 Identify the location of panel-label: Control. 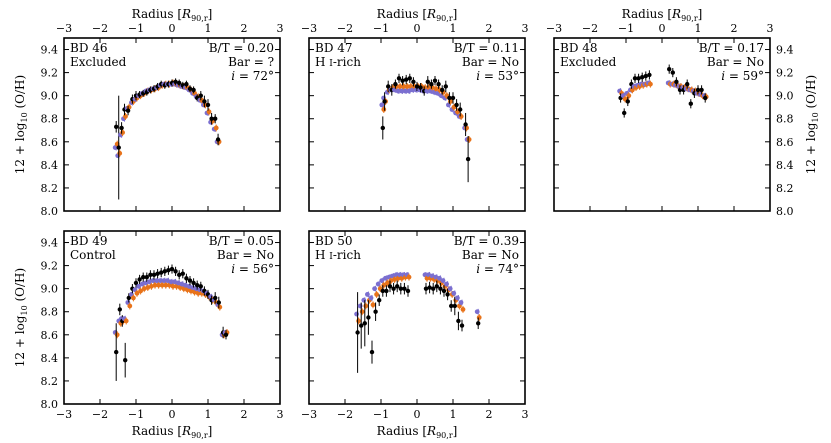
(93, 255).